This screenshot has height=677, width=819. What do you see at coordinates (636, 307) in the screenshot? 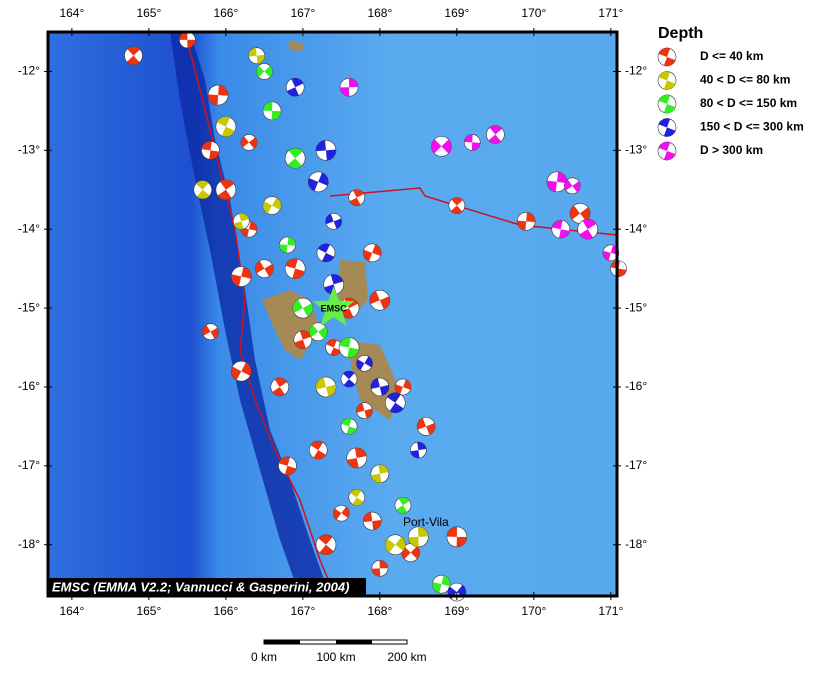
I see `y-tick-label: -15°` at bounding box center [636, 307].